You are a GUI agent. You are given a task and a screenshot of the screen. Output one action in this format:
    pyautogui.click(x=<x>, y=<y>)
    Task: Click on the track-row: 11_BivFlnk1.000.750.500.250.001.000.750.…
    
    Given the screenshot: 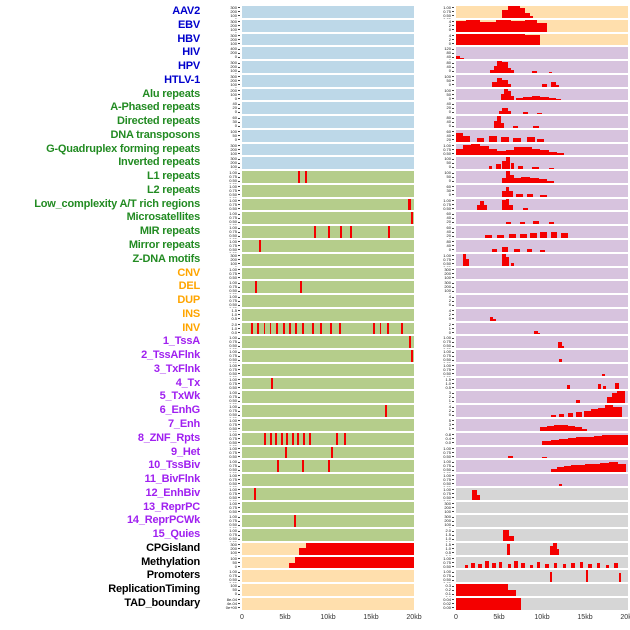 What is the action you would take?
    pyautogui.click(x=315, y=480)
    